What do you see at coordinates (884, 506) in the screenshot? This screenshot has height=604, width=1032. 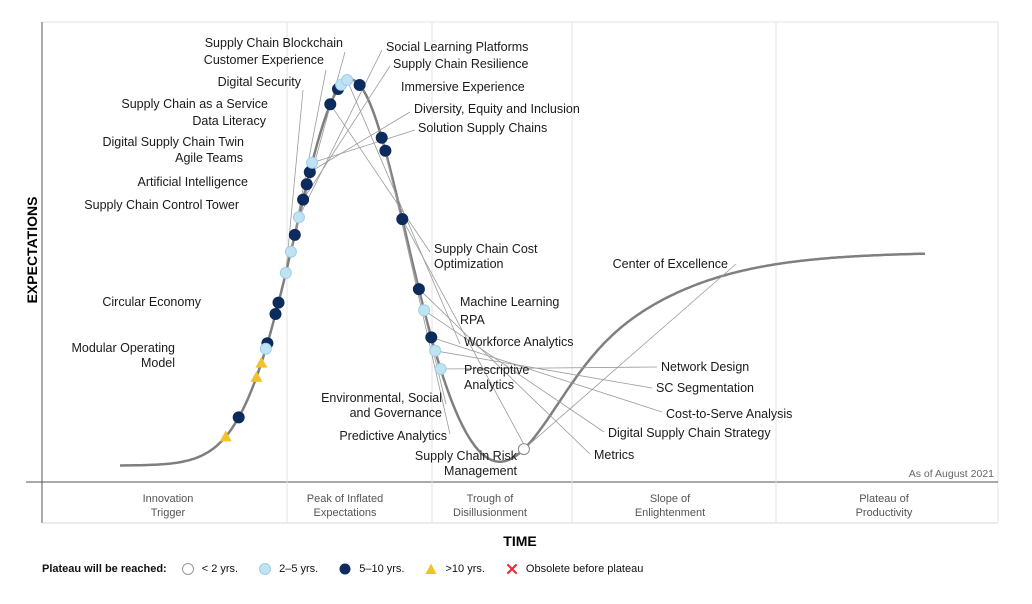 I see `phase-label-plateau-of-productivity: Plateau of Productivity` at bounding box center [884, 506].